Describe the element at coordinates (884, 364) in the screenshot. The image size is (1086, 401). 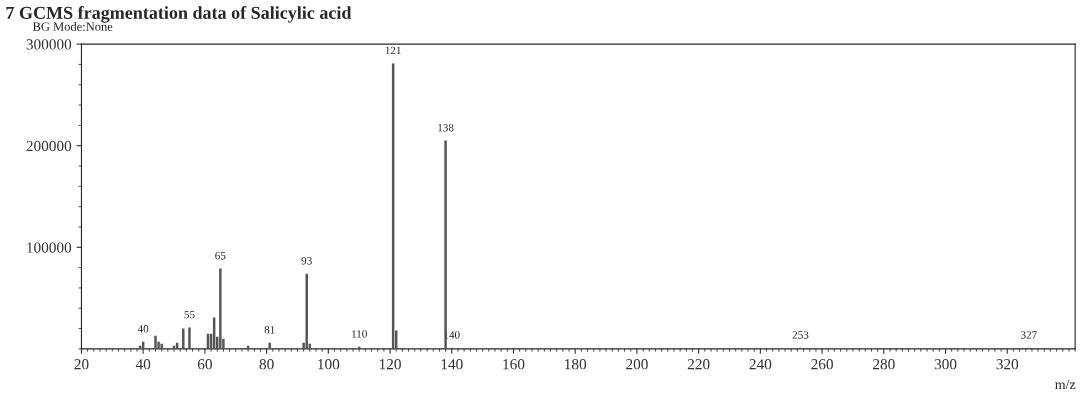
I see `x-tick-label: 280` at that location.